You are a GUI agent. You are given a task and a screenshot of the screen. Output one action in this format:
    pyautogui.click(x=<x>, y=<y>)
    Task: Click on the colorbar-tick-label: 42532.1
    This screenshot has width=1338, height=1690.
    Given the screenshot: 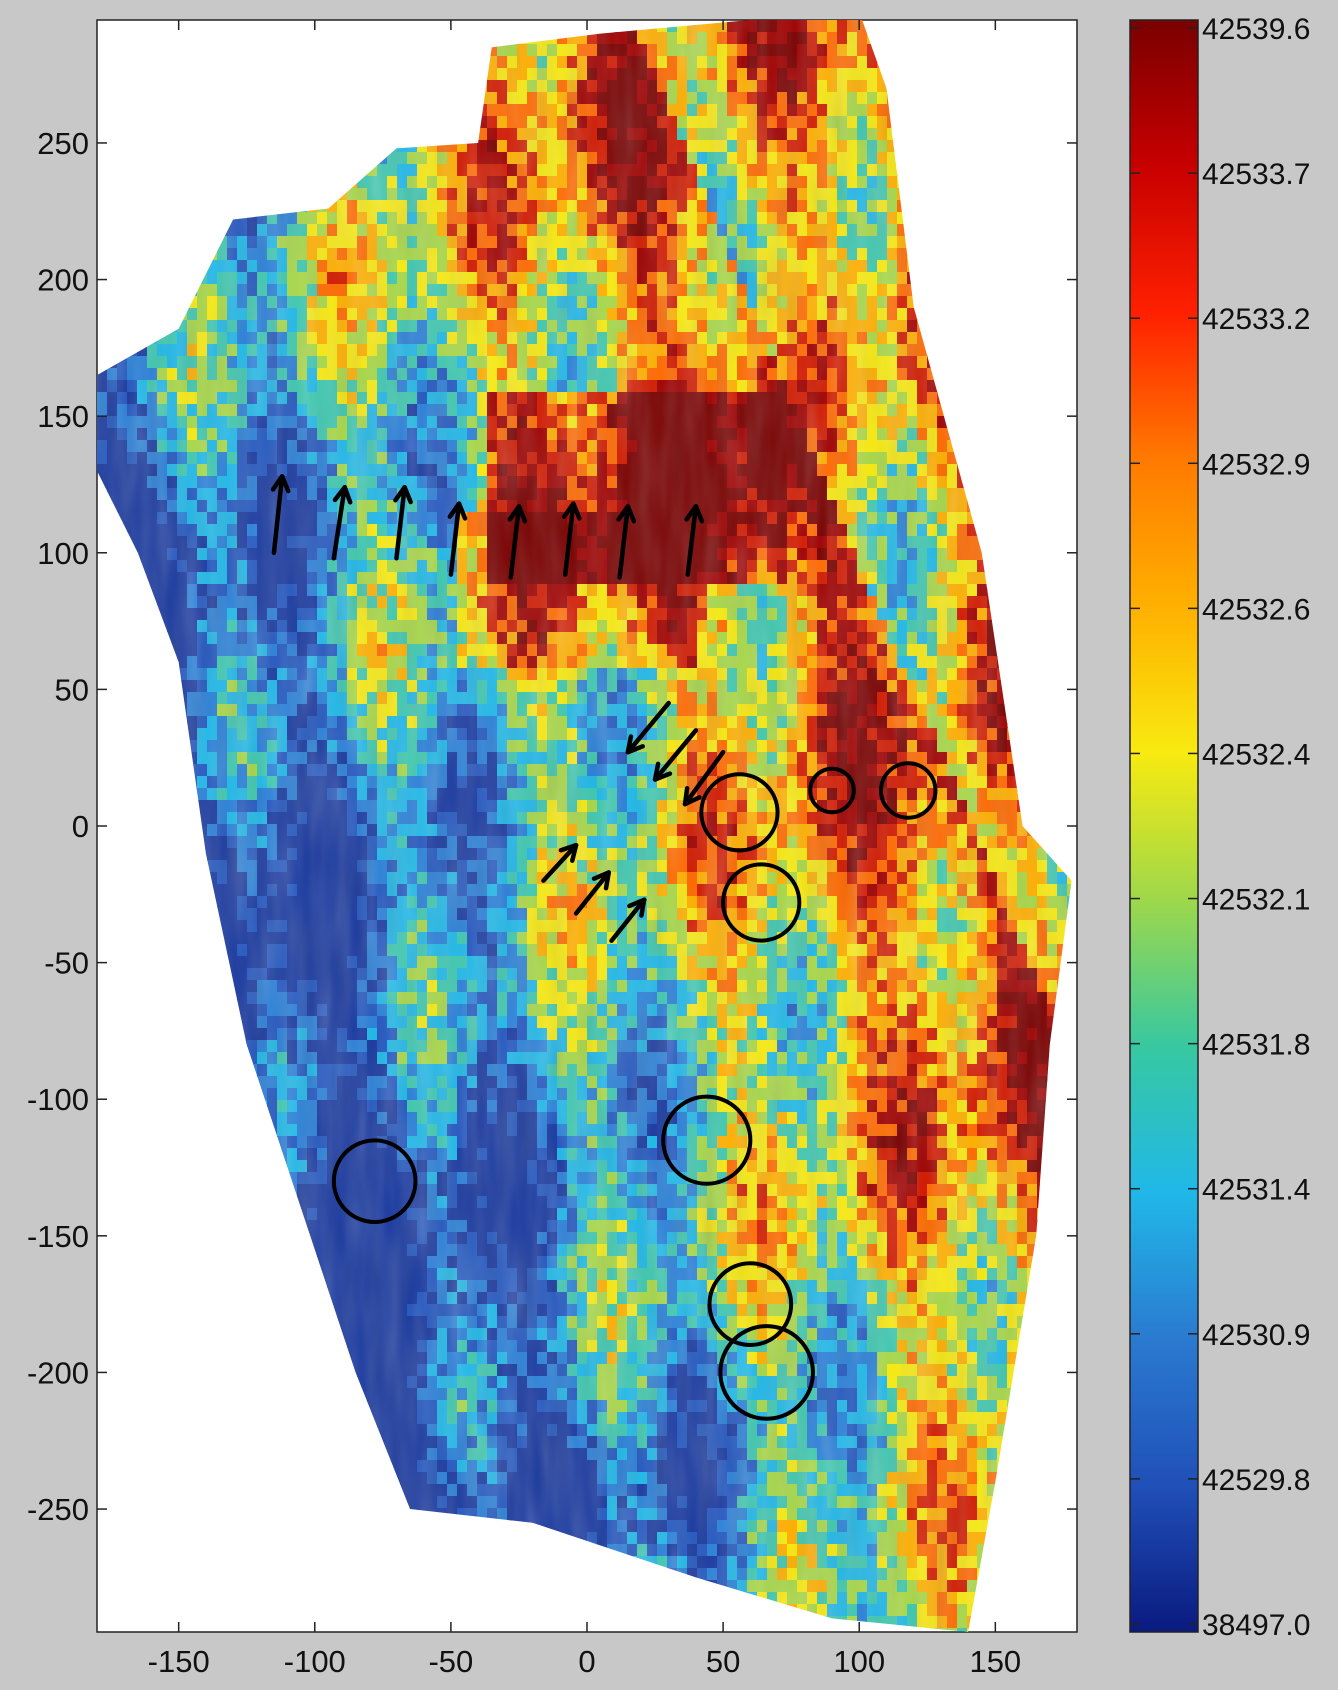 What is the action you would take?
    pyautogui.click(x=1256, y=900)
    